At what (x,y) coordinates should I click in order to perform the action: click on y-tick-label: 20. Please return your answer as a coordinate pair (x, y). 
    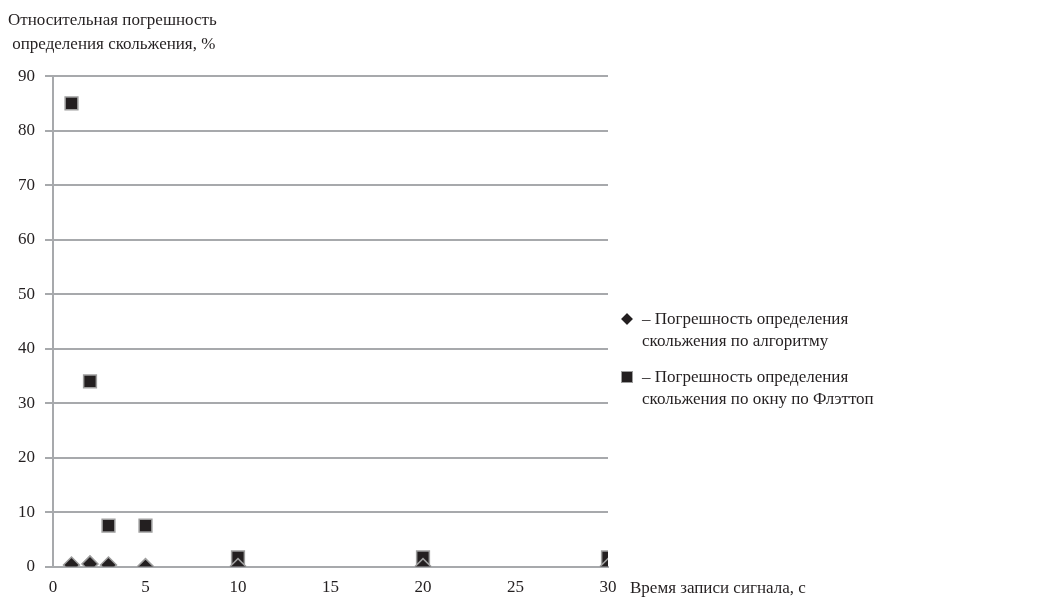
    Looking at the image, I should click on (26, 457).